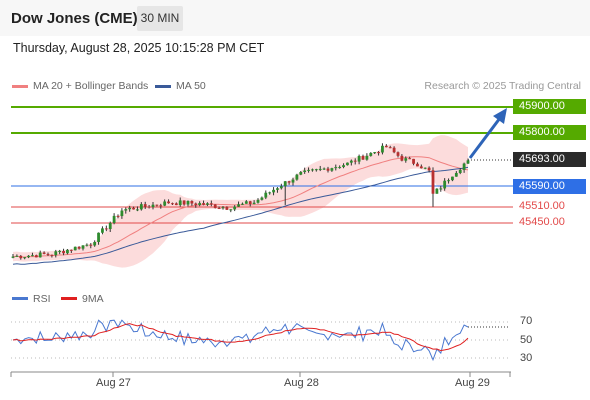 This screenshot has width=590, height=400. I want to click on chart-header: Dow Jones (CME) 30 MIN, so click(295, 18).